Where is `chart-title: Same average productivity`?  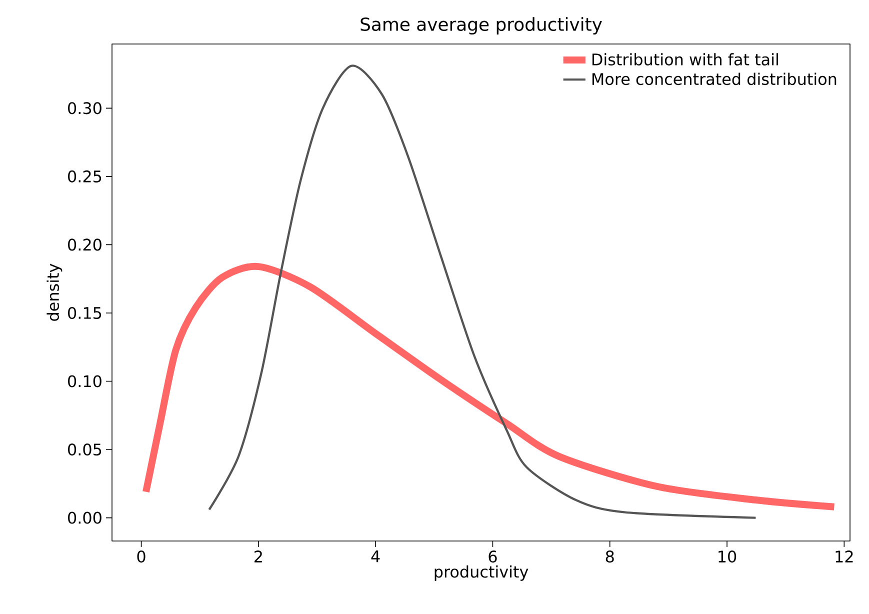
chart-title: Same average productivity is located at coordinates (481, 25).